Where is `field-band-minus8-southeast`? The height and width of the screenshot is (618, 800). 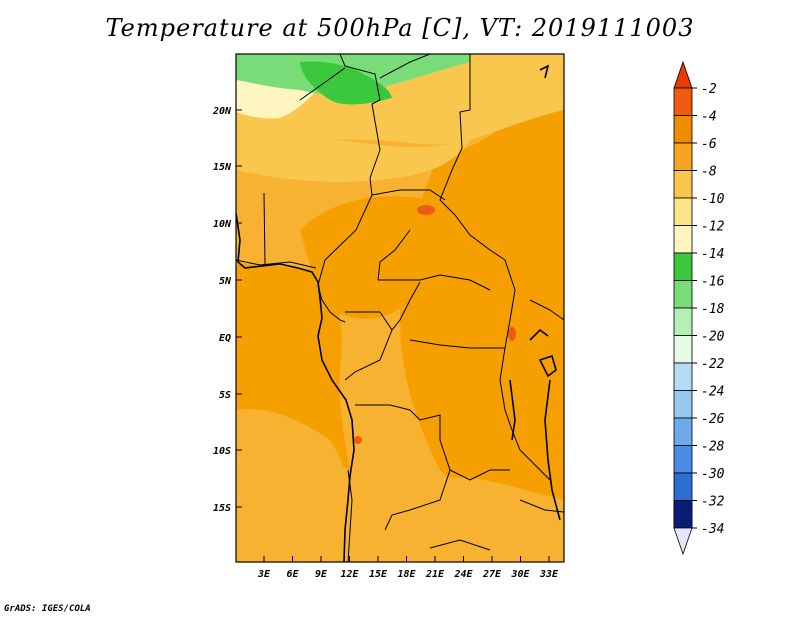 field-band-minus8-southeast is located at coordinates (489, 519).